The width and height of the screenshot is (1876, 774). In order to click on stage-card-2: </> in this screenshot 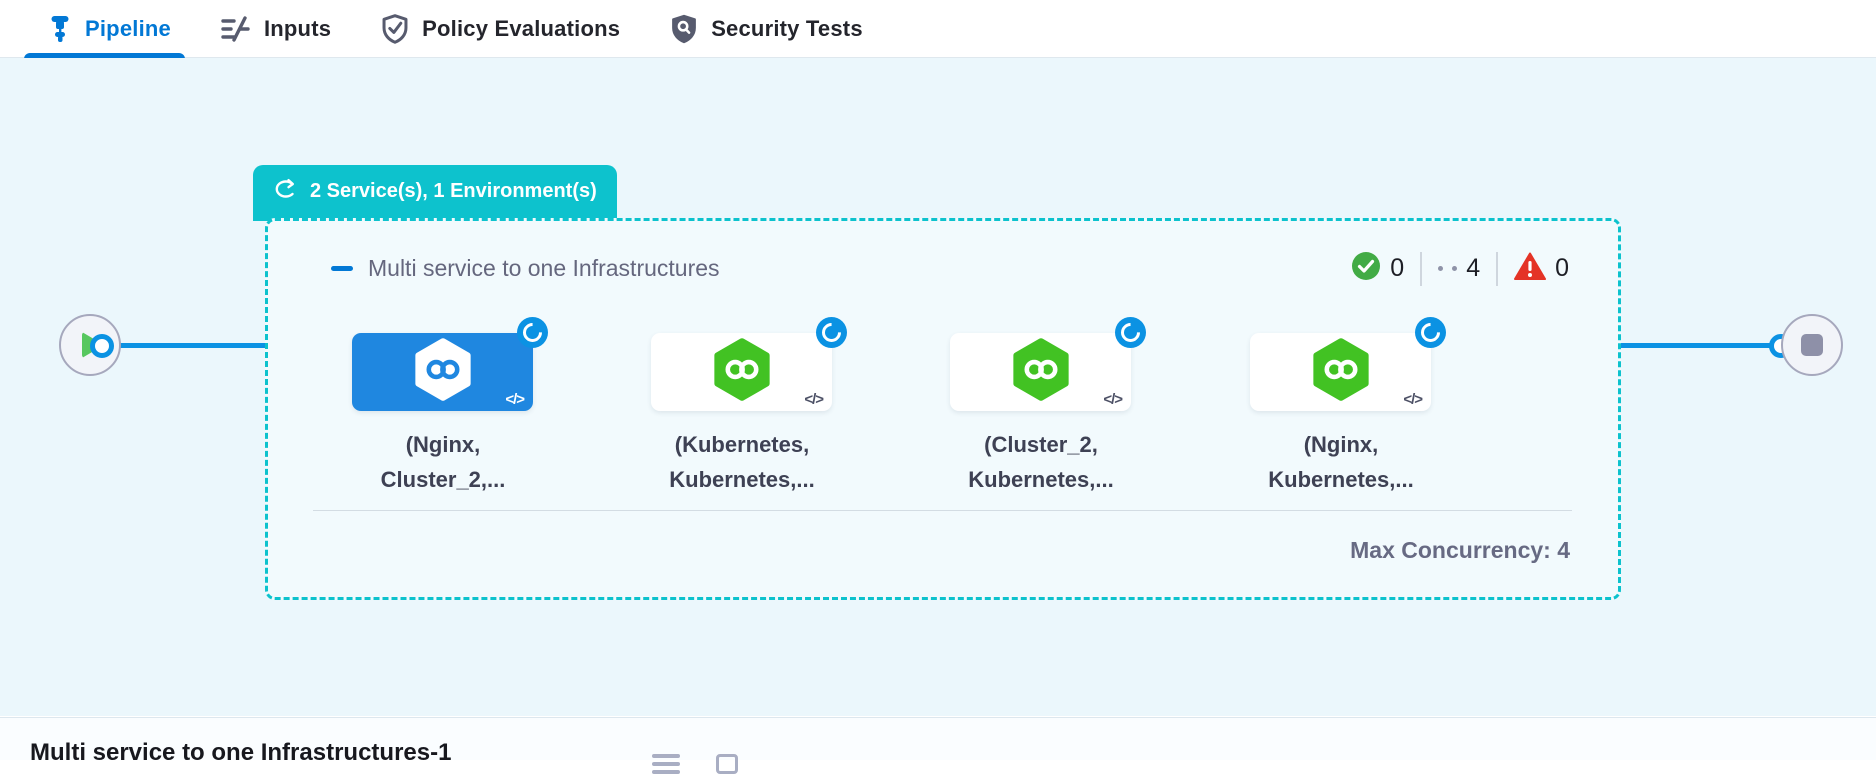, I will do `click(749, 364)`.